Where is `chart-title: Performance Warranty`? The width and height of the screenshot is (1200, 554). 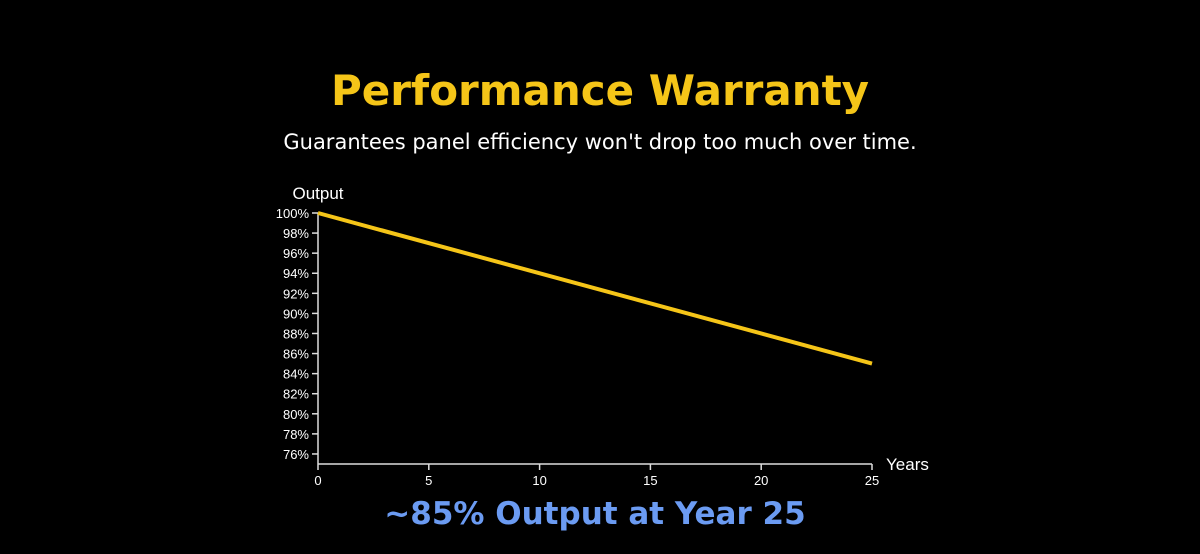
chart-title: Performance Warranty is located at coordinates (600, 90).